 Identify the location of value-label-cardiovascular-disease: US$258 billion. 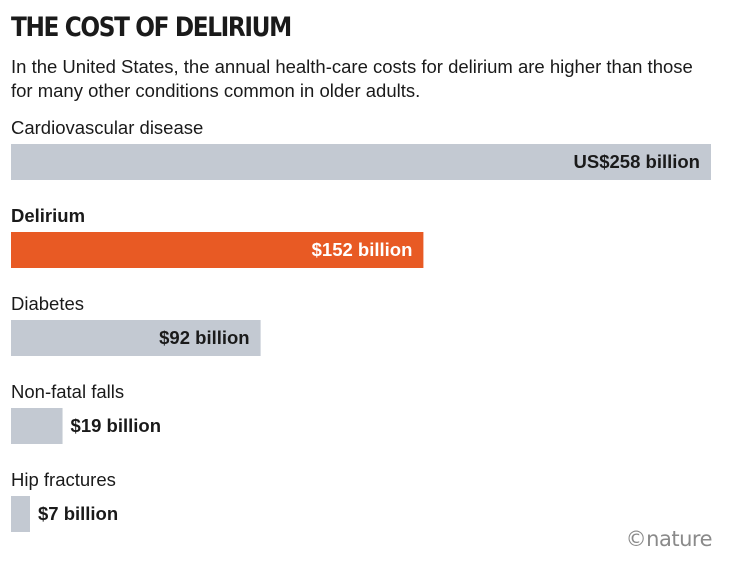
(637, 161).